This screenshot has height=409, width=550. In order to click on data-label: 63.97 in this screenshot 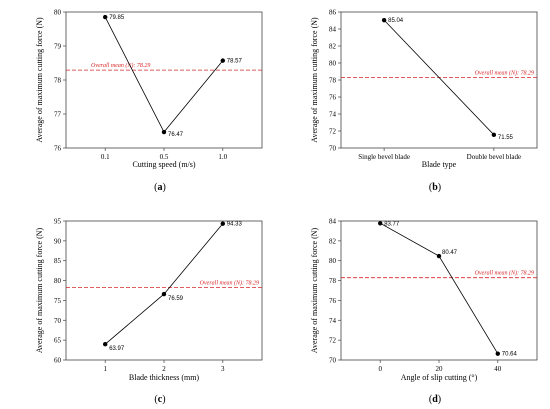, I will do `click(117, 349)`.